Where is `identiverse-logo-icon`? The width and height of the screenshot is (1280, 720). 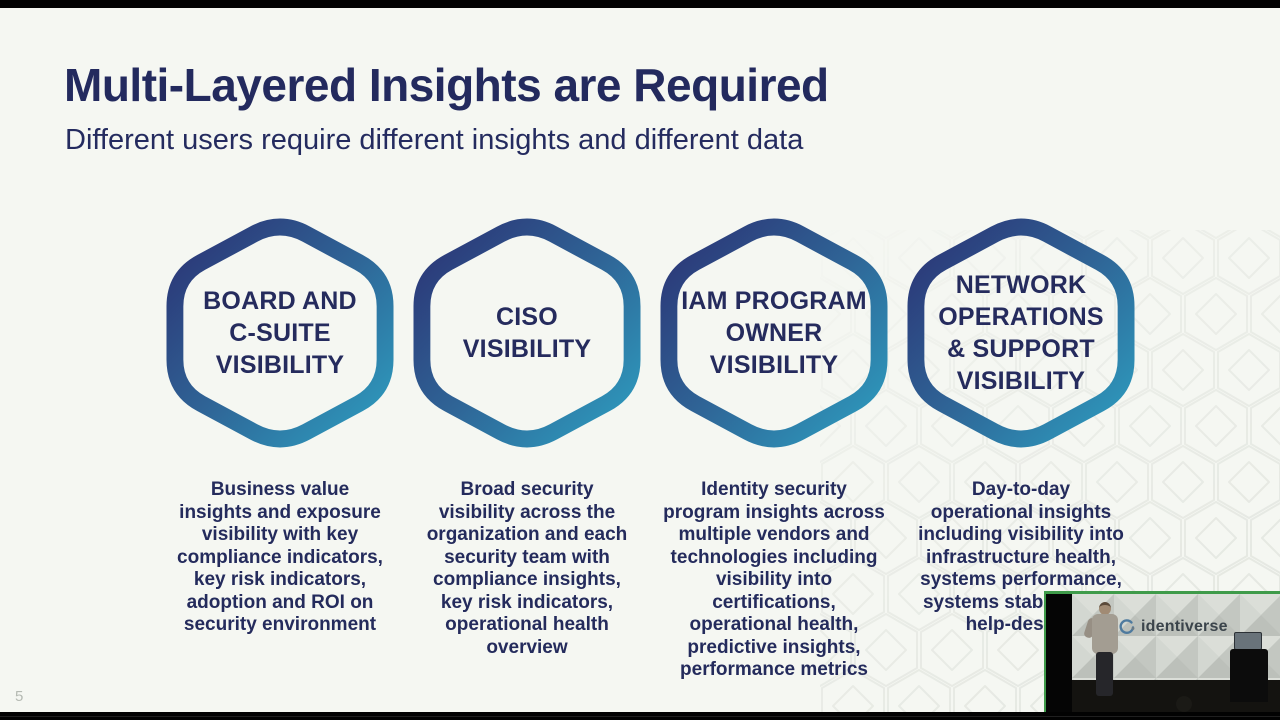
identiverse-logo-icon is located at coordinates (1127, 626).